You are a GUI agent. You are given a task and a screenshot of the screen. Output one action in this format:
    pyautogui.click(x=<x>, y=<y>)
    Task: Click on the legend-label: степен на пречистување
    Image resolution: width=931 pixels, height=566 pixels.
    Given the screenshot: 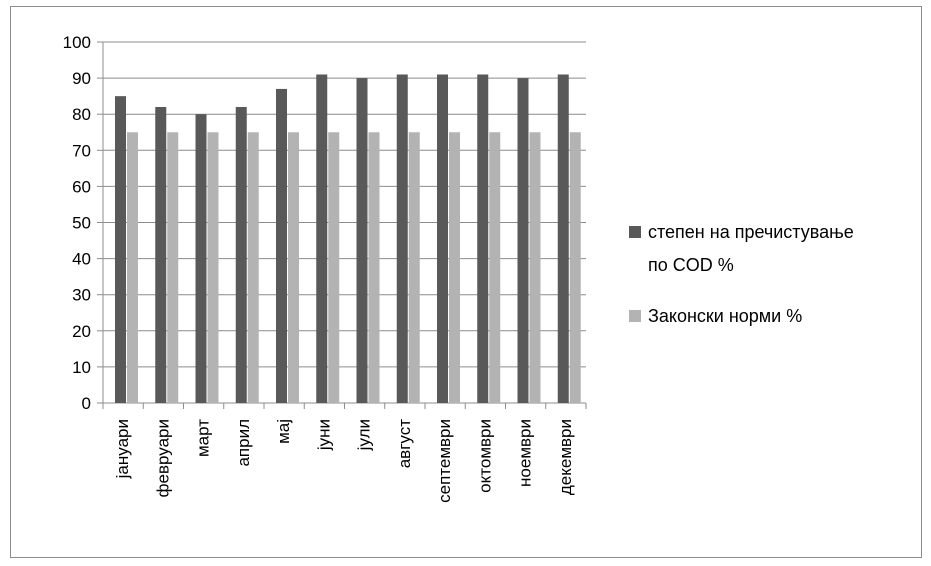 What is the action you would take?
    pyautogui.click(x=751, y=232)
    